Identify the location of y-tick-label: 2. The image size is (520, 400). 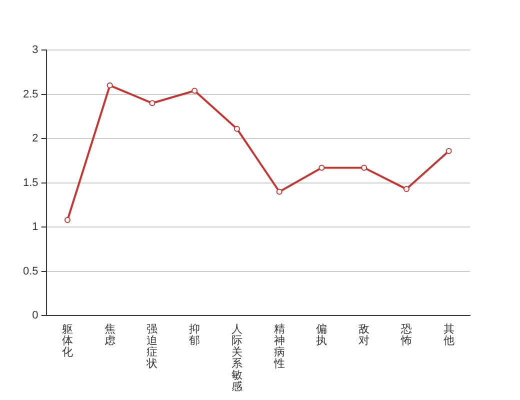
(35, 138).